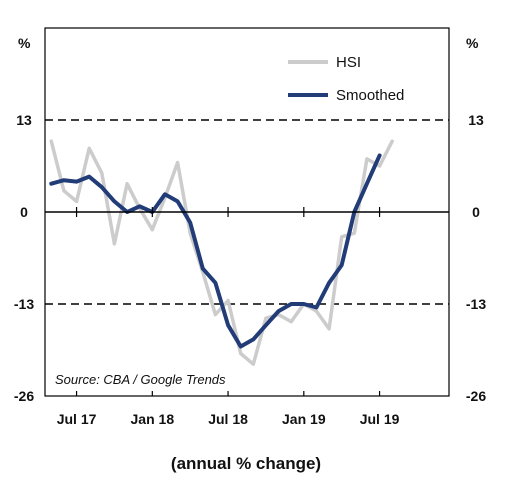 The width and height of the screenshot is (506, 499). Describe the element at coordinates (370, 95) in the screenshot. I see `legend-label-smoothed: Smoothed` at that location.